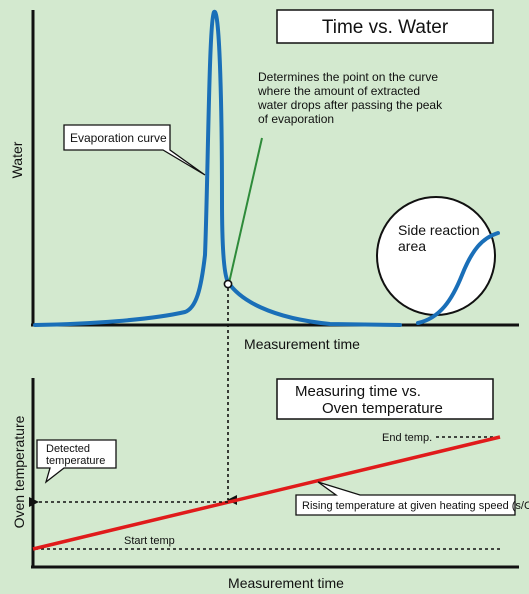 The width and height of the screenshot is (529, 594). What do you see at coordinates (149, 541) in the screenshot?
I see `start-temp-label: Start temp` at bounding box center [149, 541].